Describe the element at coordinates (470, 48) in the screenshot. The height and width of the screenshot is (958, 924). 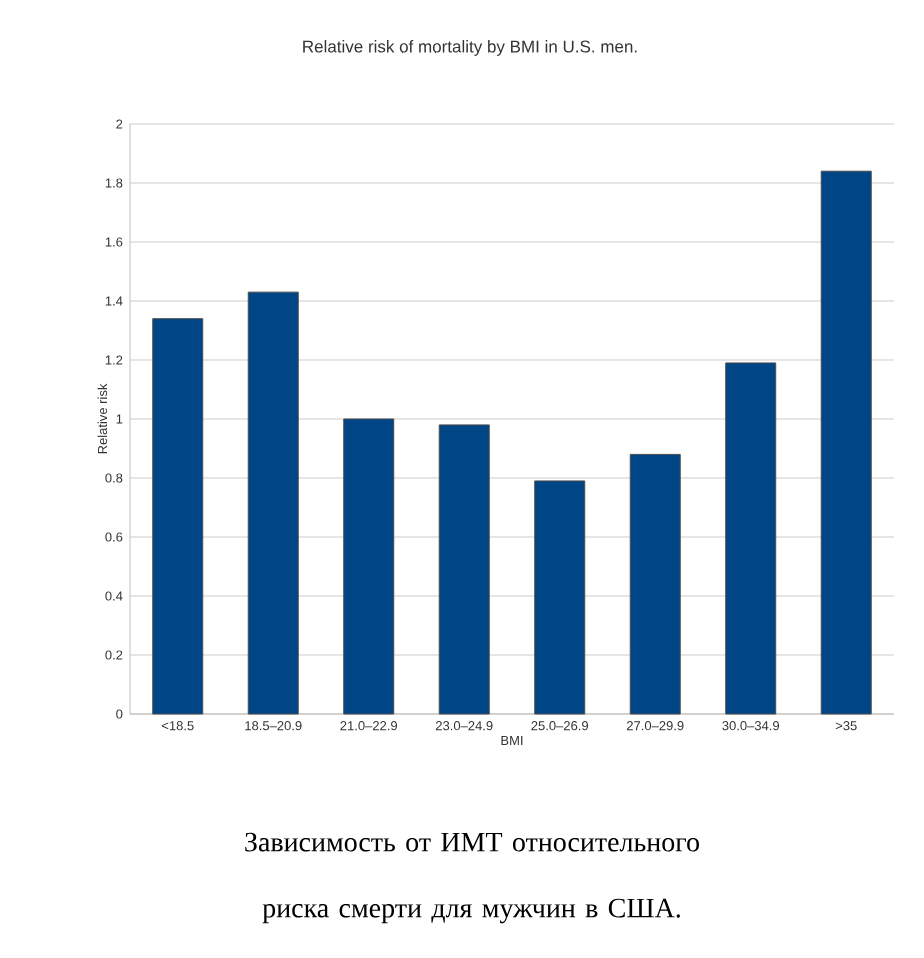
I see `chart-title: Relative risk of mortality by BMI in U.S. men.` at that location.